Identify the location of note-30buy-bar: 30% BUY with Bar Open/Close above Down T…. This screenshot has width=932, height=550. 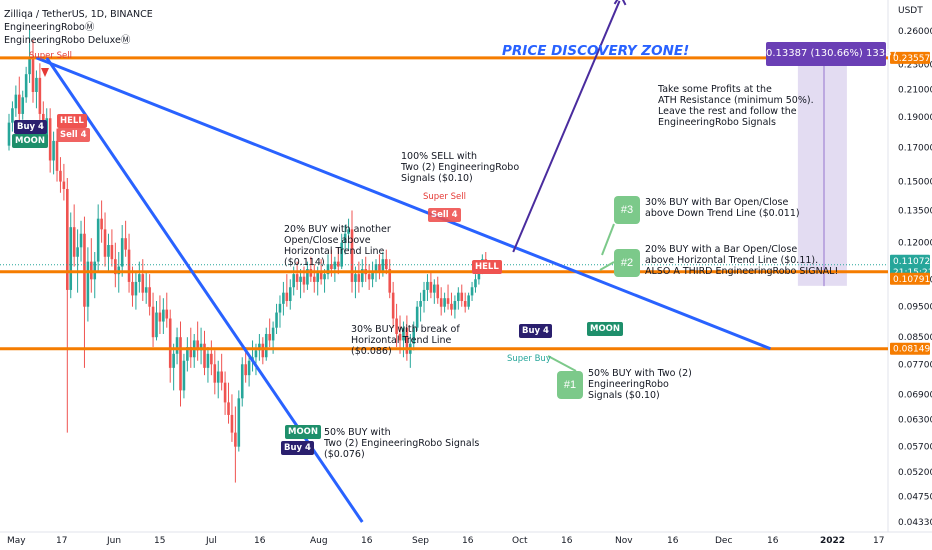
(722, 208).